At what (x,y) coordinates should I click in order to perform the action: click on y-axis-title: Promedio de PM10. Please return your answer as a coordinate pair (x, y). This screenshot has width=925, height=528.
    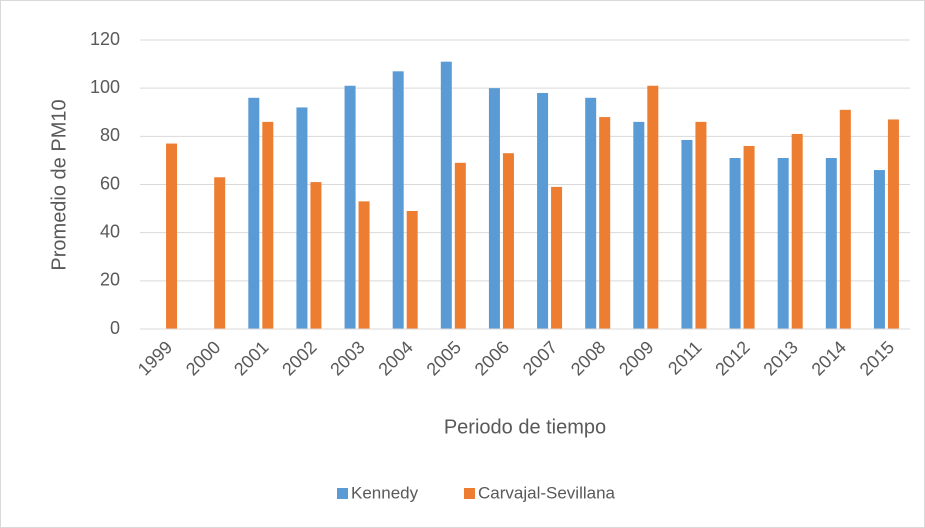
    Looking at the image, I should click on (59, 184).